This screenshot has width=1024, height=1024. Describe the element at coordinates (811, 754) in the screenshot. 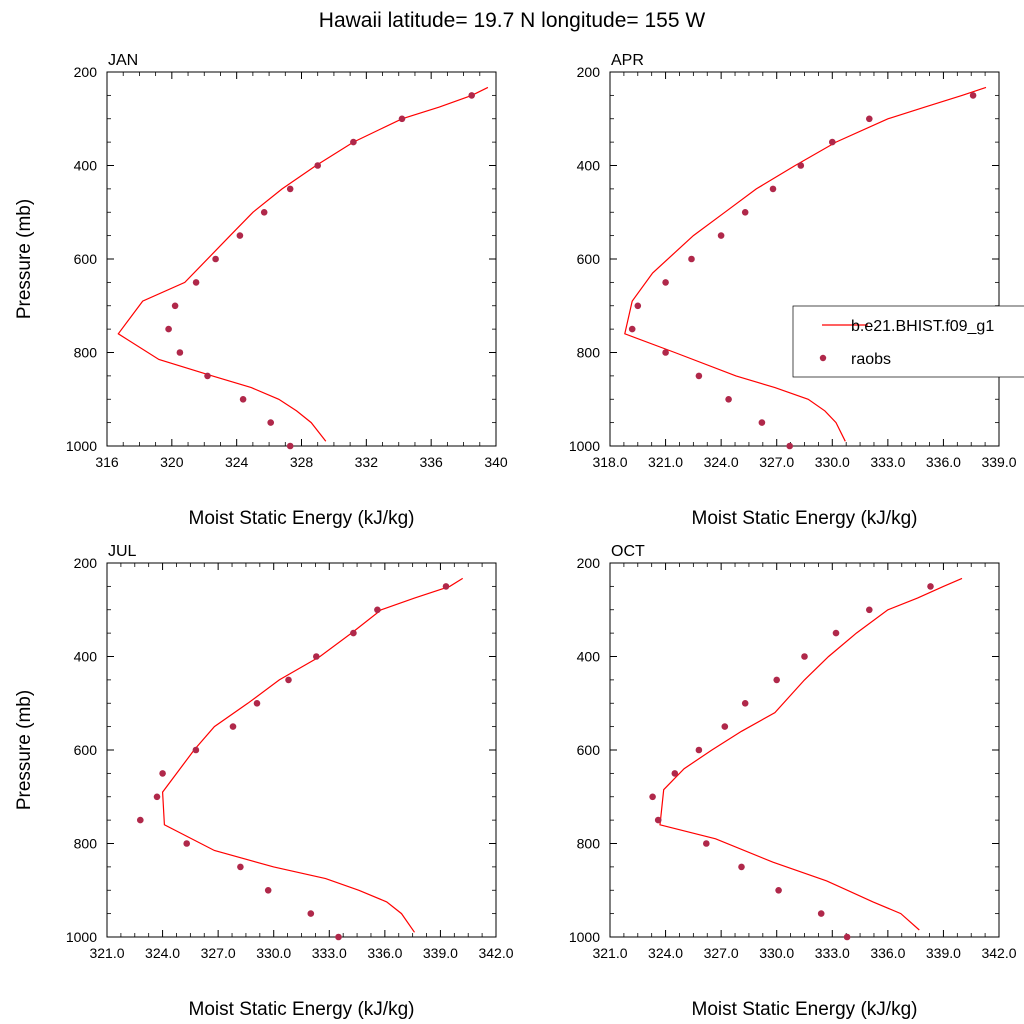

I see `model-profile-line-oct` at that location.